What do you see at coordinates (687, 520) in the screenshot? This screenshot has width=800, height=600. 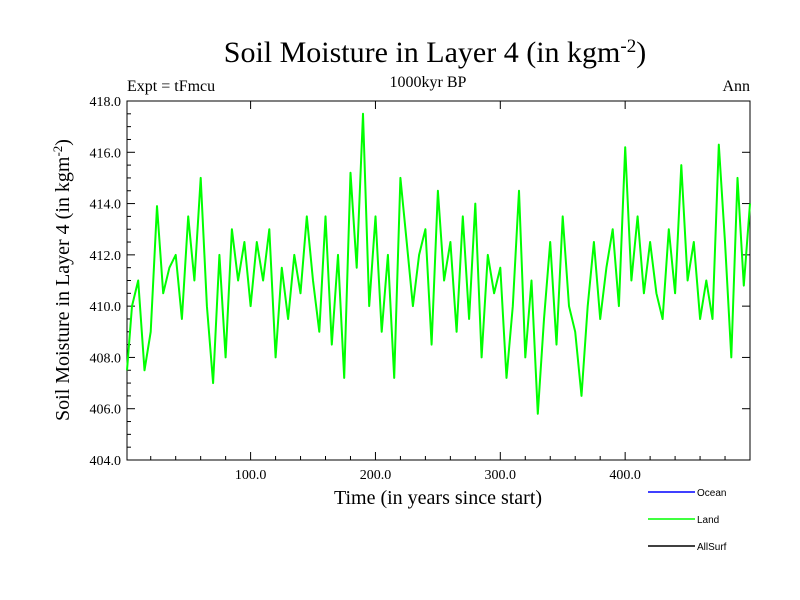 I see `legend: Ocean Land AllSurf` at bounding box center [687, 520].